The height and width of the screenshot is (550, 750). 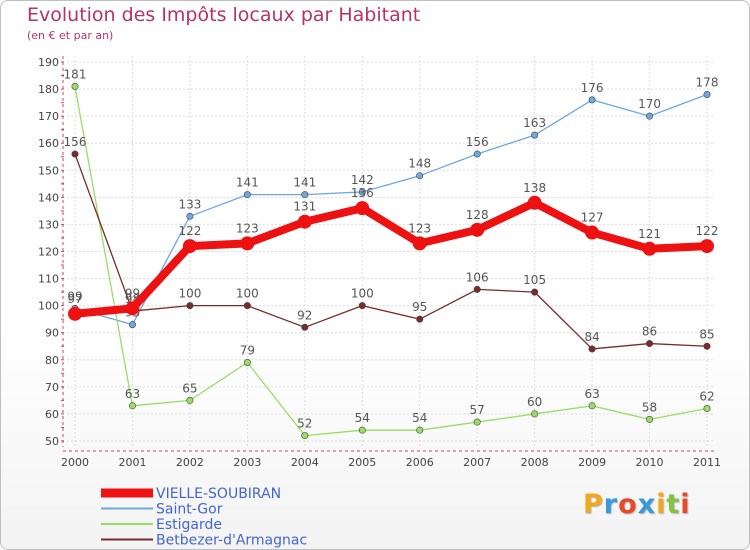 I want to click on data-label: 57, so click(x=477, y=410).